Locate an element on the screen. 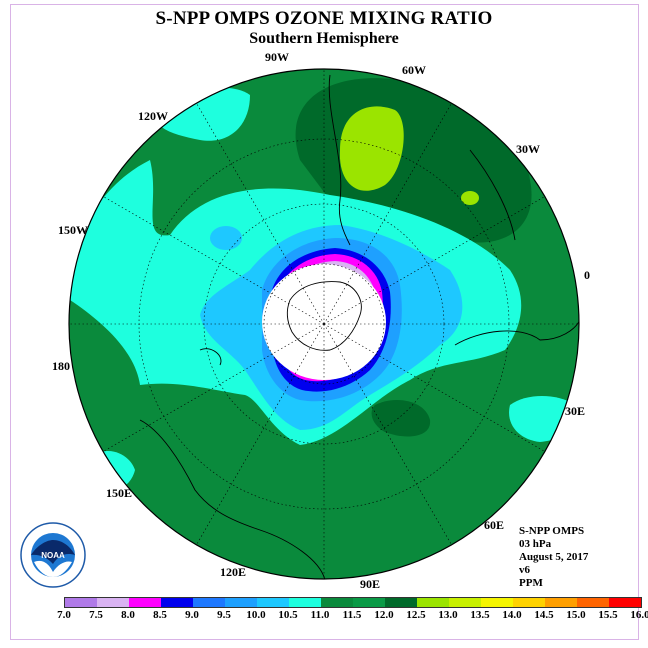 The image size is (648, 648). colorbar is located at coordinates (353, 602).